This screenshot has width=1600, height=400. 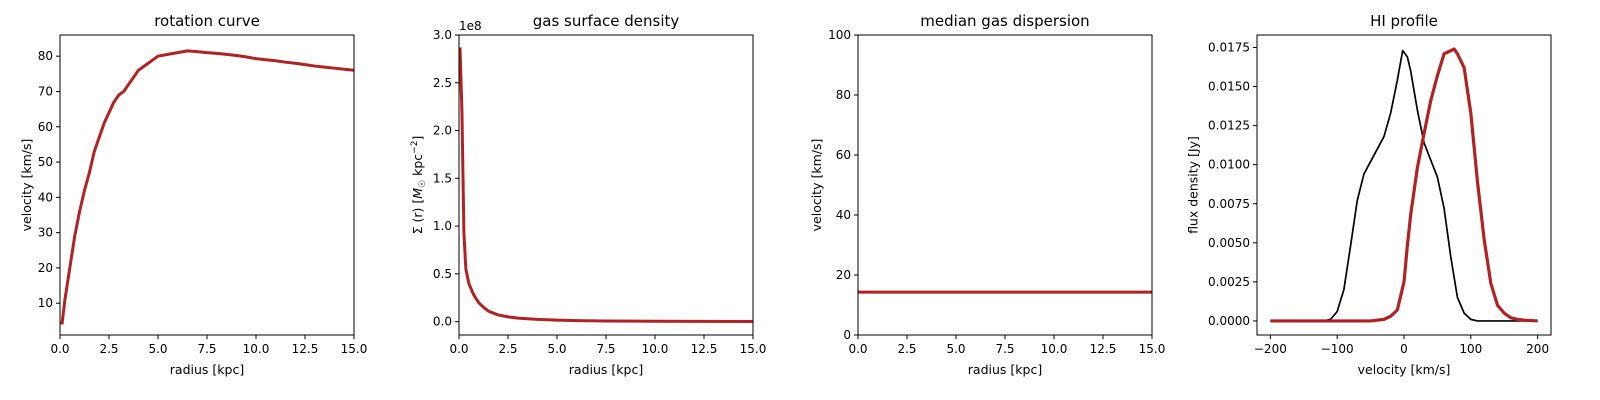 I want to click on chart-title: rotation curve, so click(x=207, y=21).